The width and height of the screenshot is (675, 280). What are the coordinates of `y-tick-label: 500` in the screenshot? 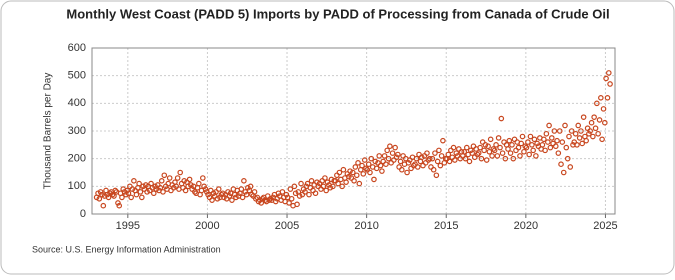 It's located at (77, 76).